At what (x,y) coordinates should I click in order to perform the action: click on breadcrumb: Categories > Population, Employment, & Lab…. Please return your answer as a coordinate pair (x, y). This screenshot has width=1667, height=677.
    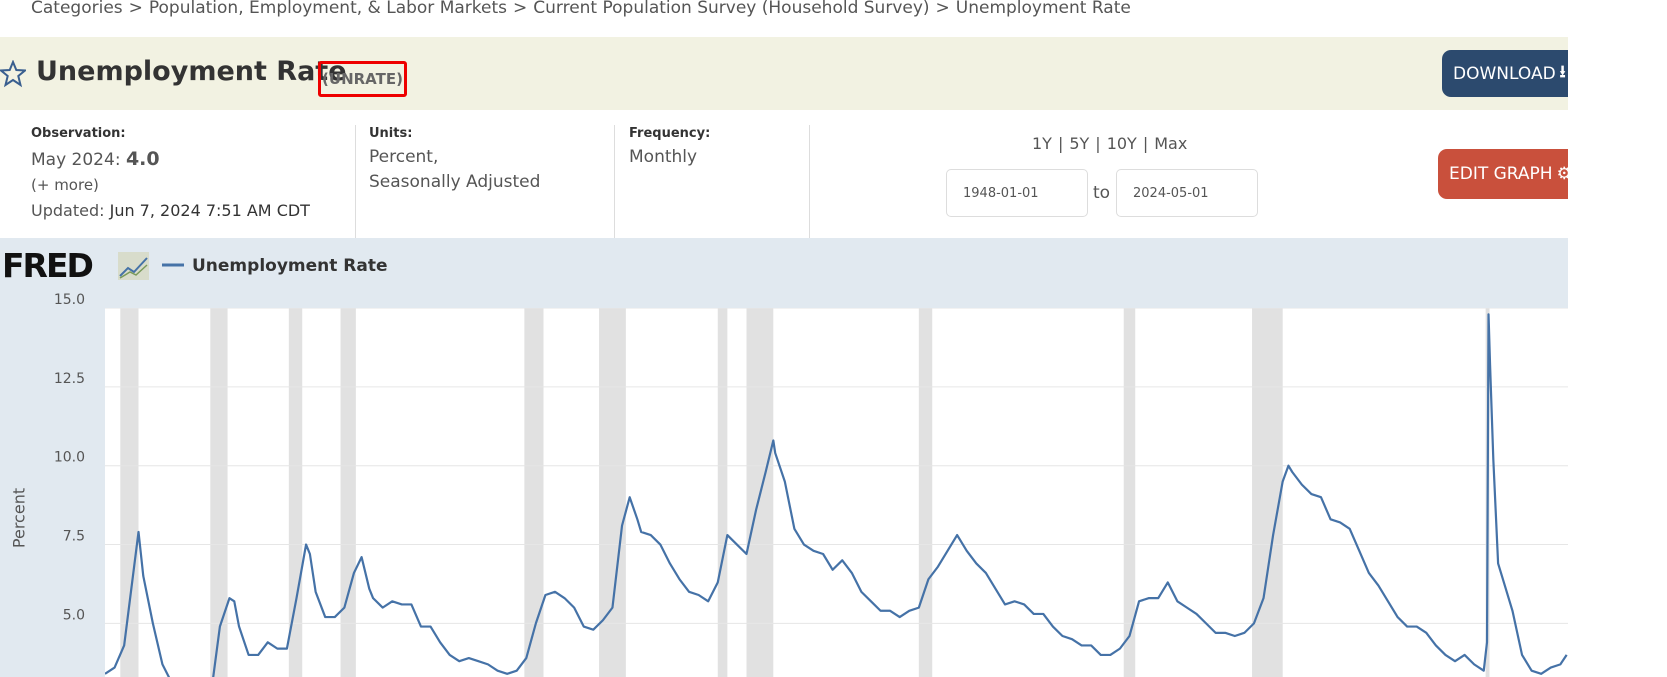
    Looking at the image, I should click on (581, 9).